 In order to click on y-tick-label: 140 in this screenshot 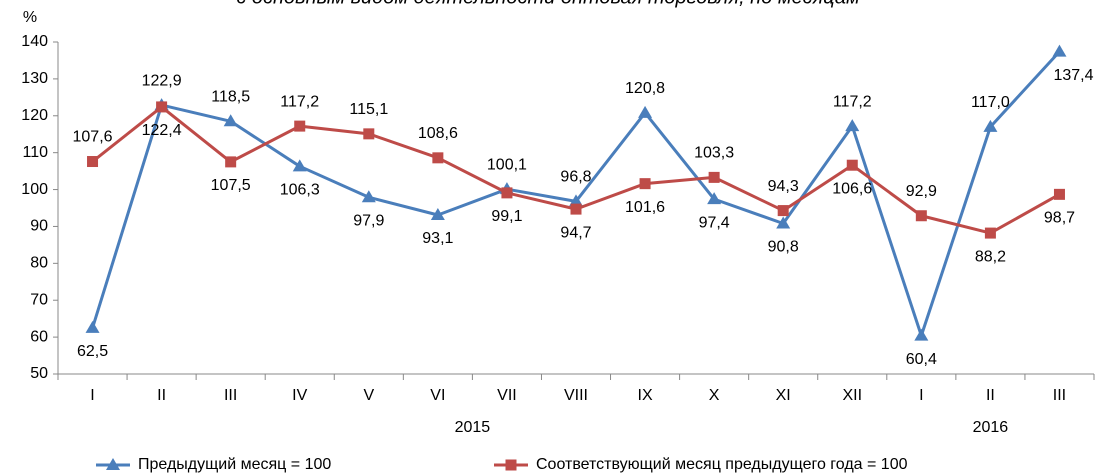, I will do `click(34, 41)`.